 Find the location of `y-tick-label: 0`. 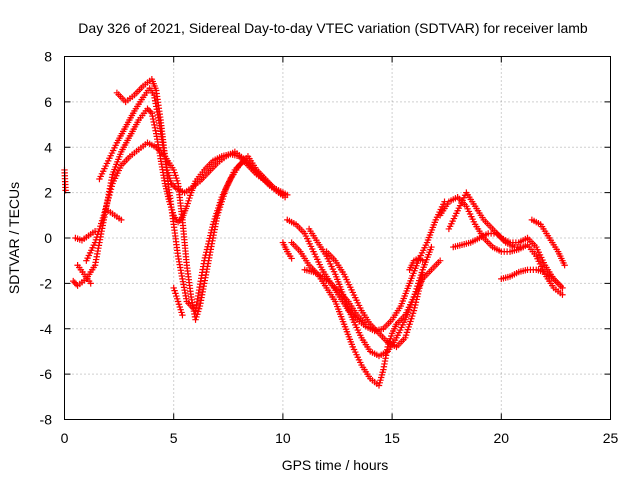

y-tick-label: 0 is located at coordinates (48, 238).